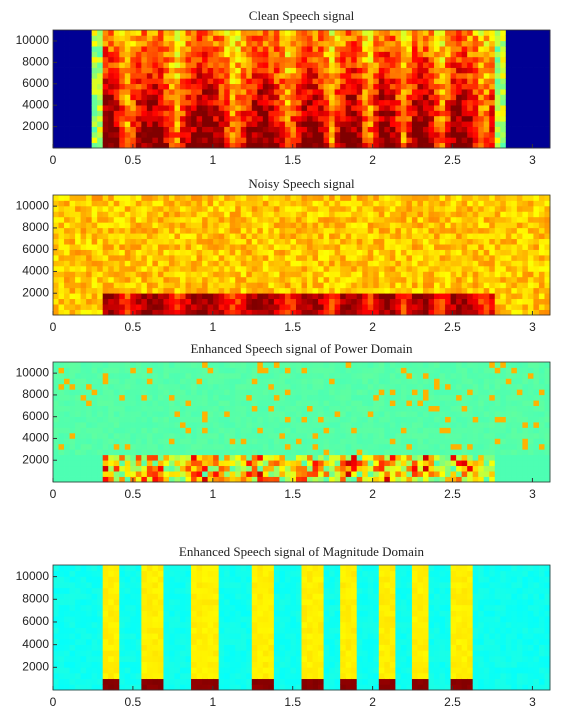  I want to click on x-tick-label: 0.5, so click(133, 327).